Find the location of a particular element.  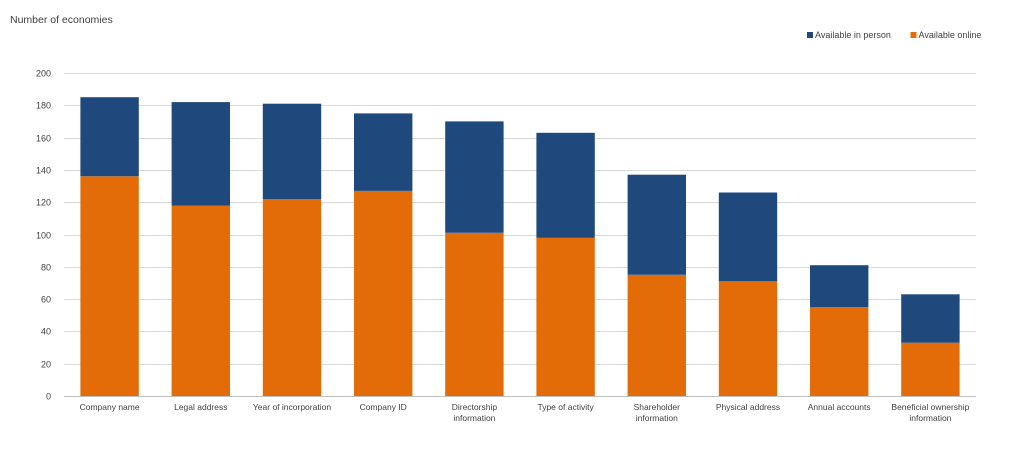

x-tick-label: Company ID is located at coordinates (383, 407).